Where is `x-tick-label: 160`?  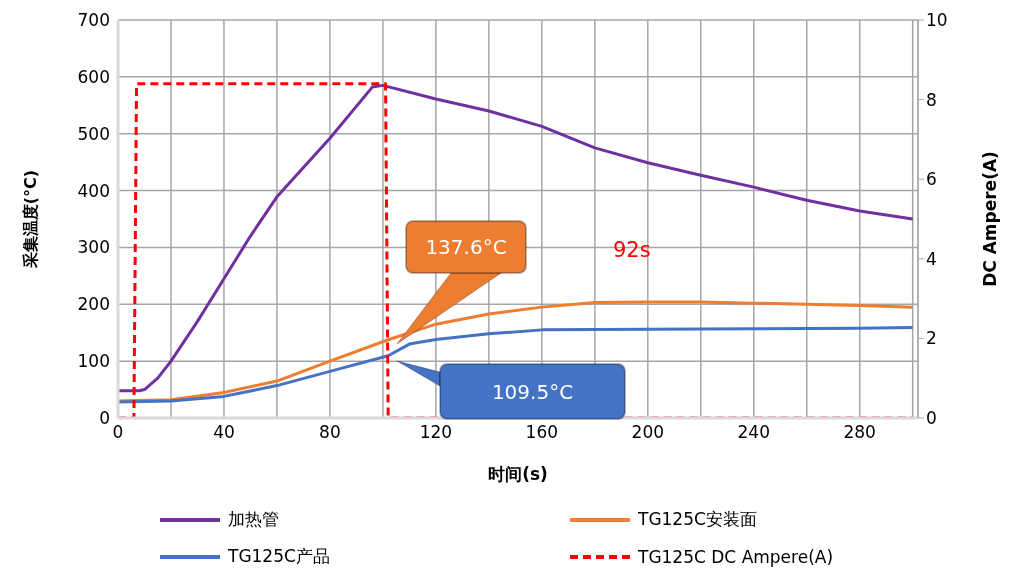 x-tick-label: 160 is located at coordinates (542, 432).